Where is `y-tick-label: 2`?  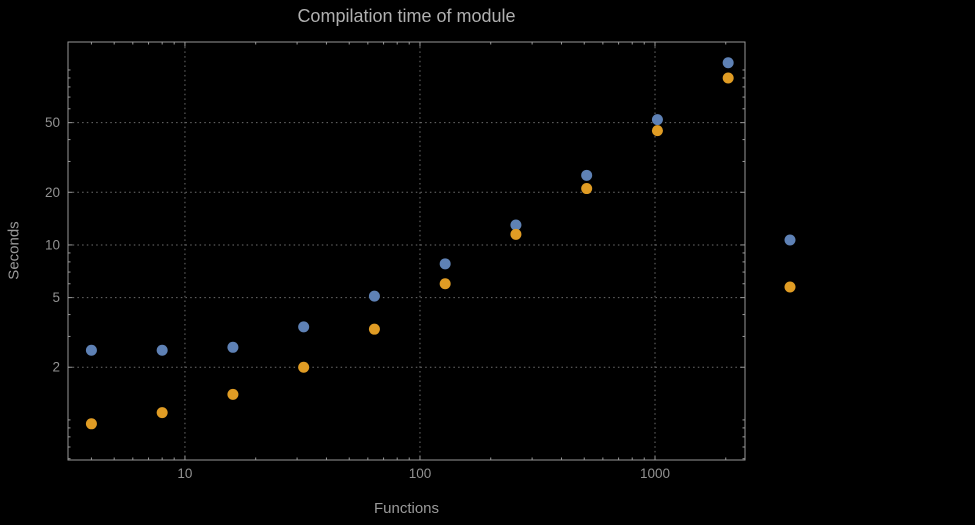
y-tick-label: 2 is located at coordinates (56, 367).